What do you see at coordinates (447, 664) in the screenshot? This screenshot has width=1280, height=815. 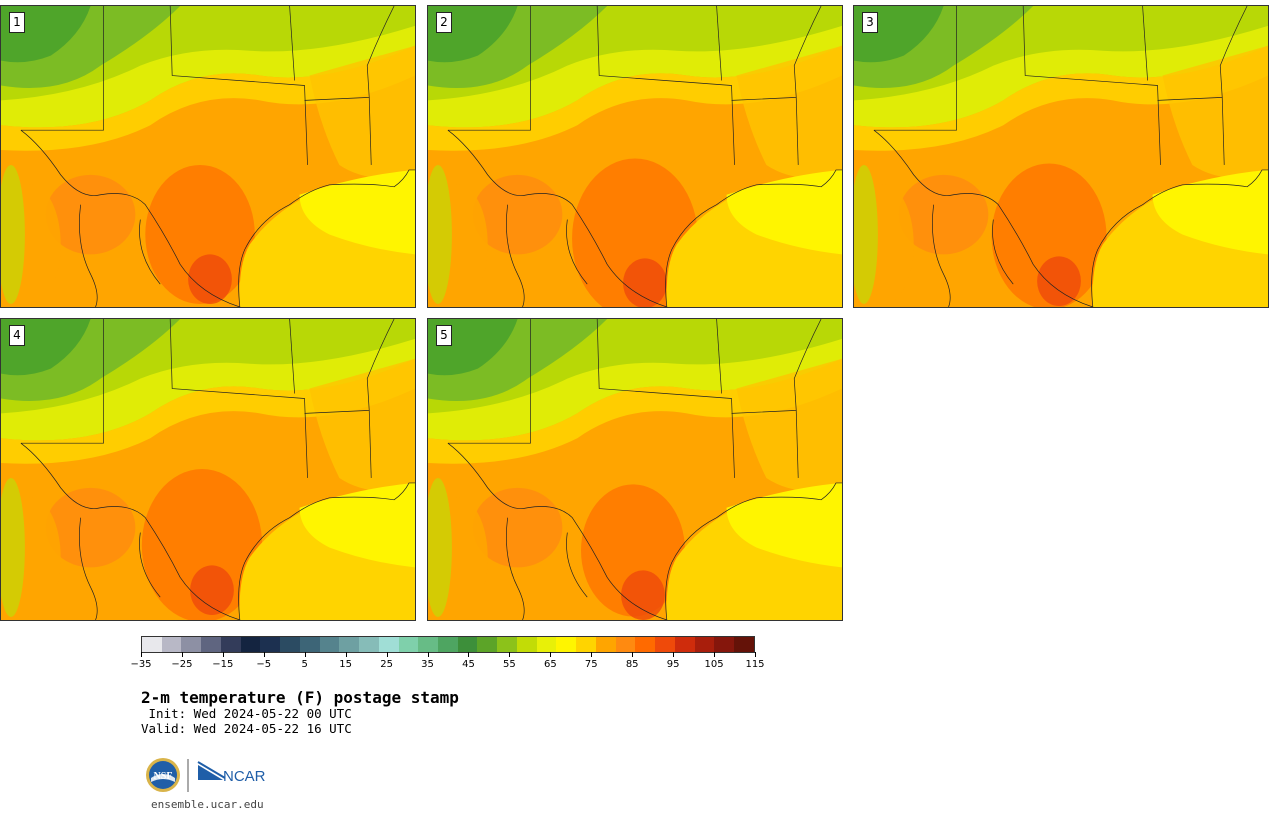 I see `colorbar-tick-labels: −35 −25 −15 −5 5 15 25 35 45 55 65 75 85 95 105 115` at bounding box center [447, 664].